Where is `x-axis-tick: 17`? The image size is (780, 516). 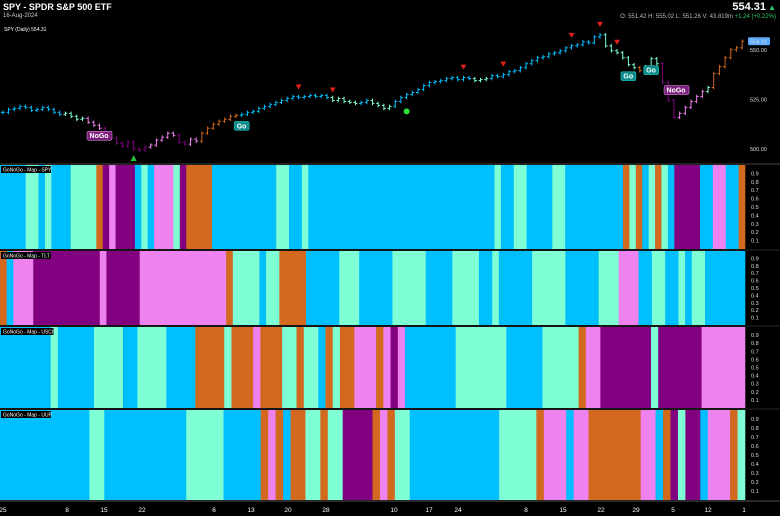
x-axis-tick: 17 is located at coordinates (429, 510).